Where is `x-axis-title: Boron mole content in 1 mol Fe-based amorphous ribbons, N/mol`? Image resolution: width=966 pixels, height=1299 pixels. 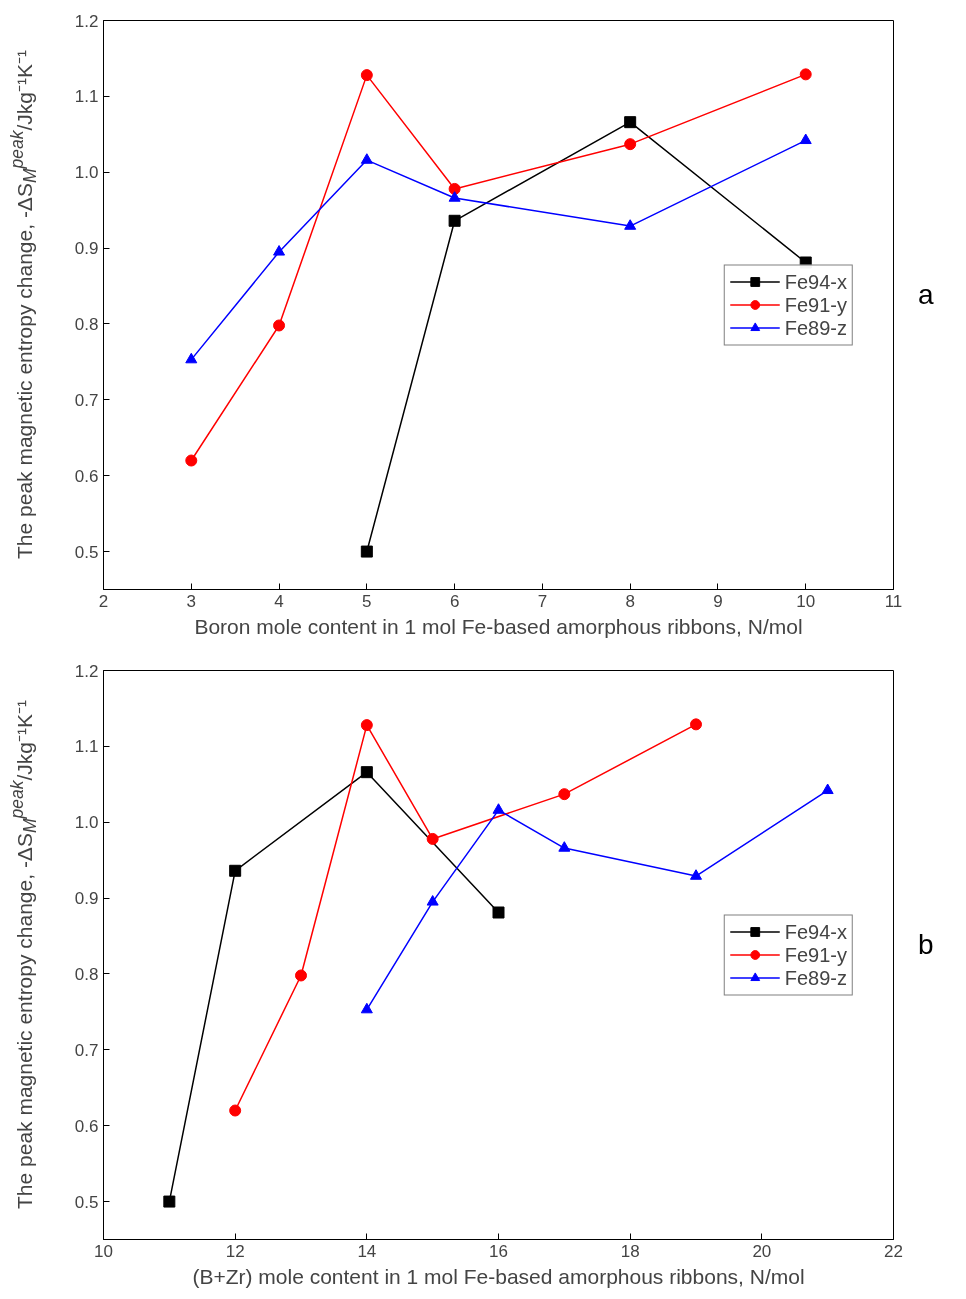
x-axis-title: Boron mole content in 1 mol Fe-based amorphous ribbons, N/mol is located at coordinates (498, 626).